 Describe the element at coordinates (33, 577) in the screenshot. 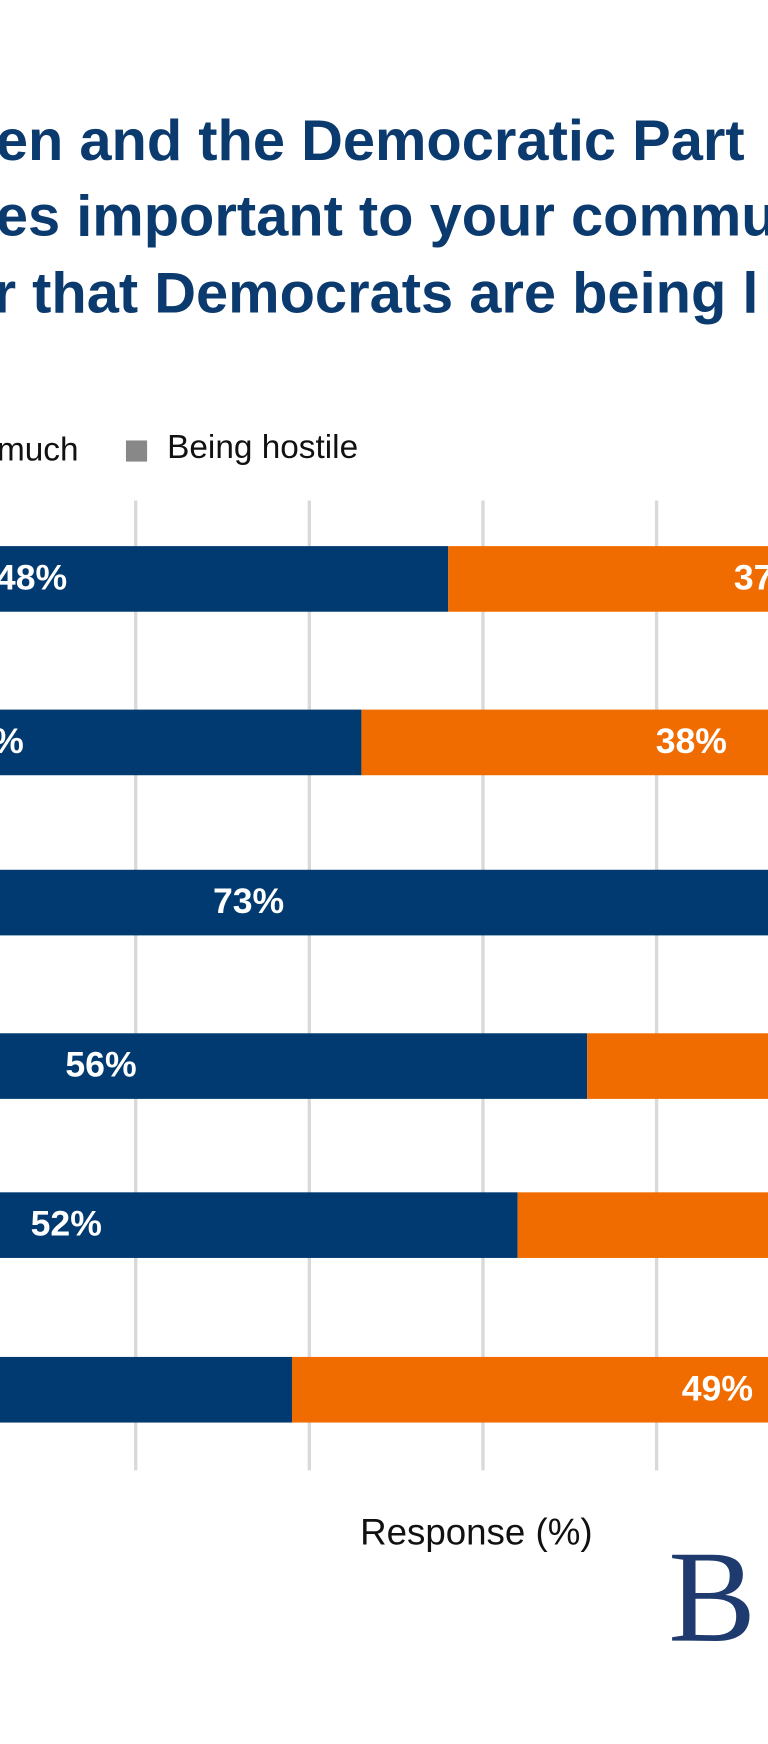

I see `value-label: 48%` at that location.